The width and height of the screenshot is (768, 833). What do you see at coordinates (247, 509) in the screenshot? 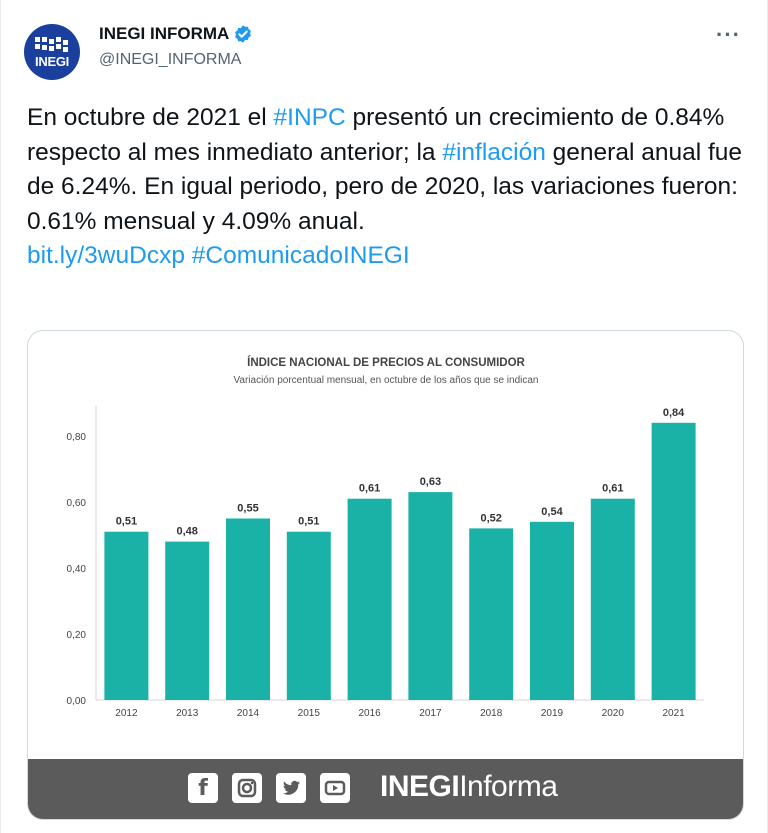
I see `bar-value-label: 0,55` at bounding box center [247, 509].